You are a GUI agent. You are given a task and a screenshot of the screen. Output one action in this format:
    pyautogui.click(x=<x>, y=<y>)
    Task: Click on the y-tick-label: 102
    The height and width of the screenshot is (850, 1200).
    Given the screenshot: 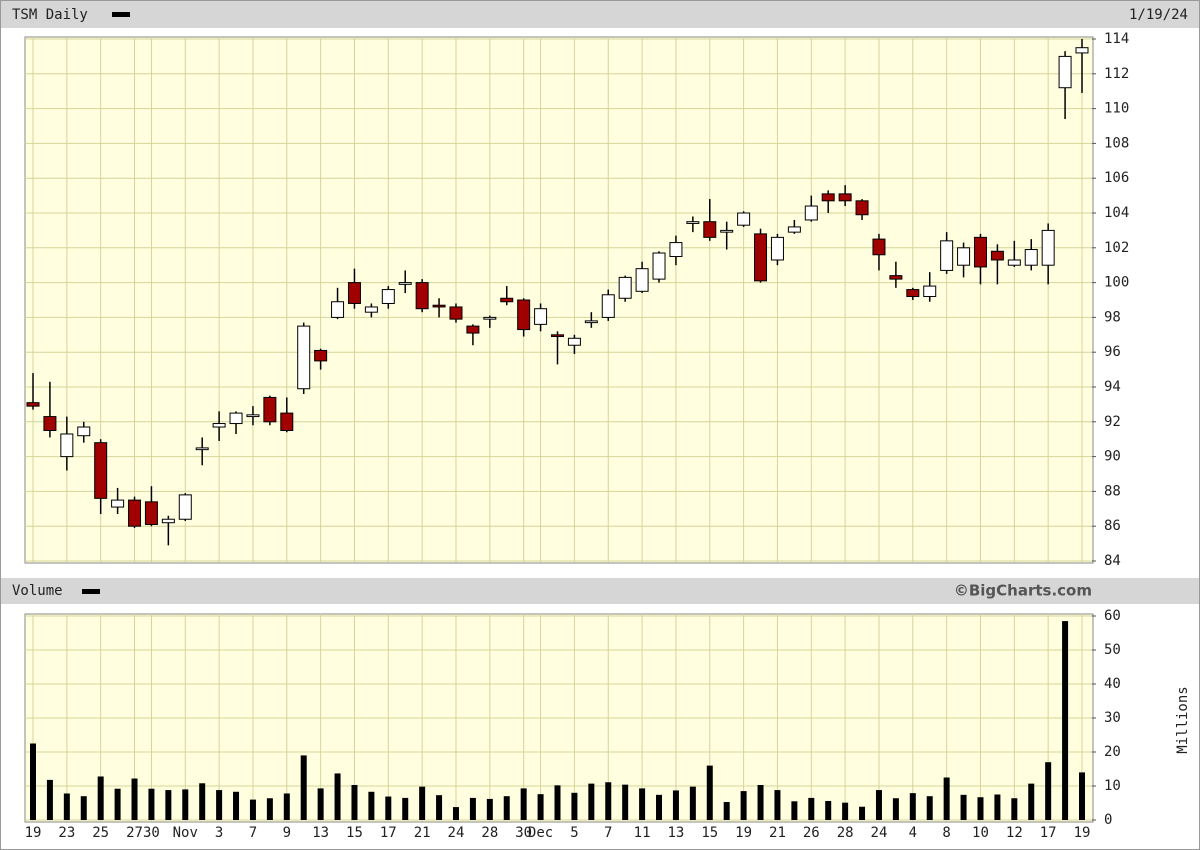 What is the action you would take?
    pyautogui.click(x=1116, y=248)
    